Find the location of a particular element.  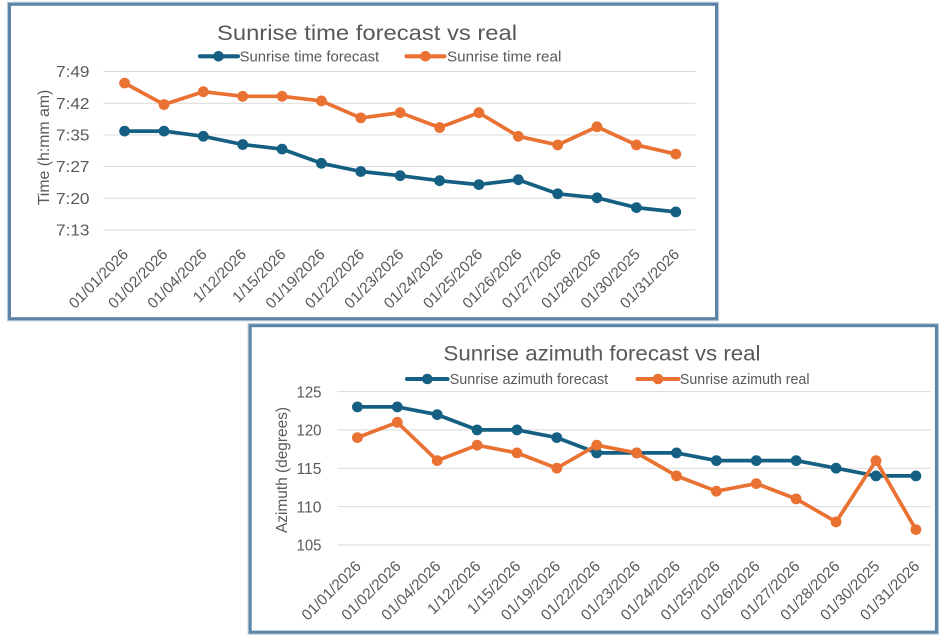

svg-text: 110 is located at coordinates (309, 507).